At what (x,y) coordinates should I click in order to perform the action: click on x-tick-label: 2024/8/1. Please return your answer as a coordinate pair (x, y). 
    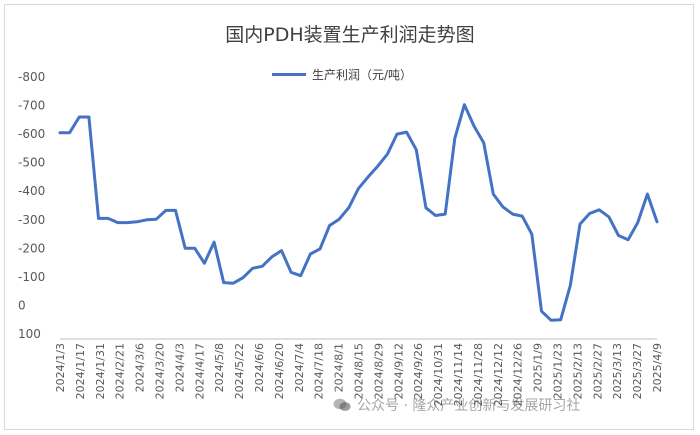
    Looking at the image, I should click on (339, 367).